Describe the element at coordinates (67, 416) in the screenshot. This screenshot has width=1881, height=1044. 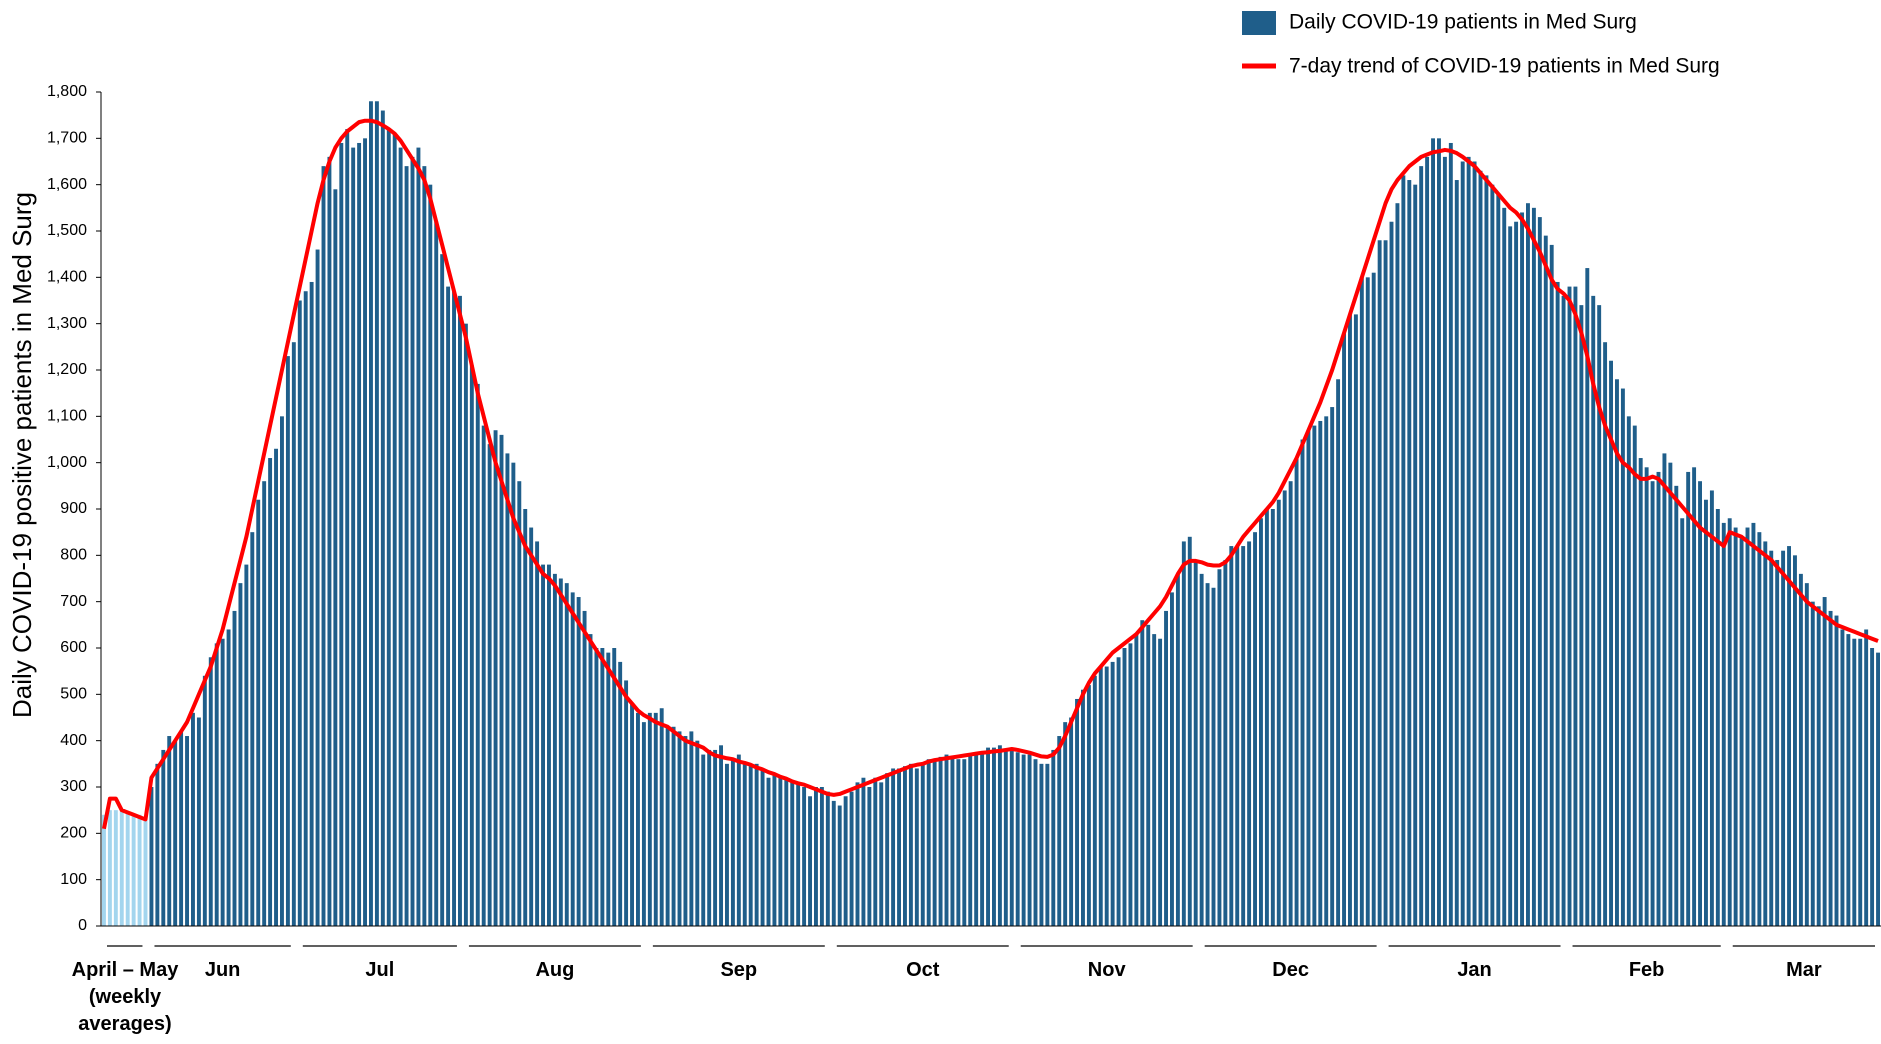
I see `y-tick-label: 1,100` at that location.